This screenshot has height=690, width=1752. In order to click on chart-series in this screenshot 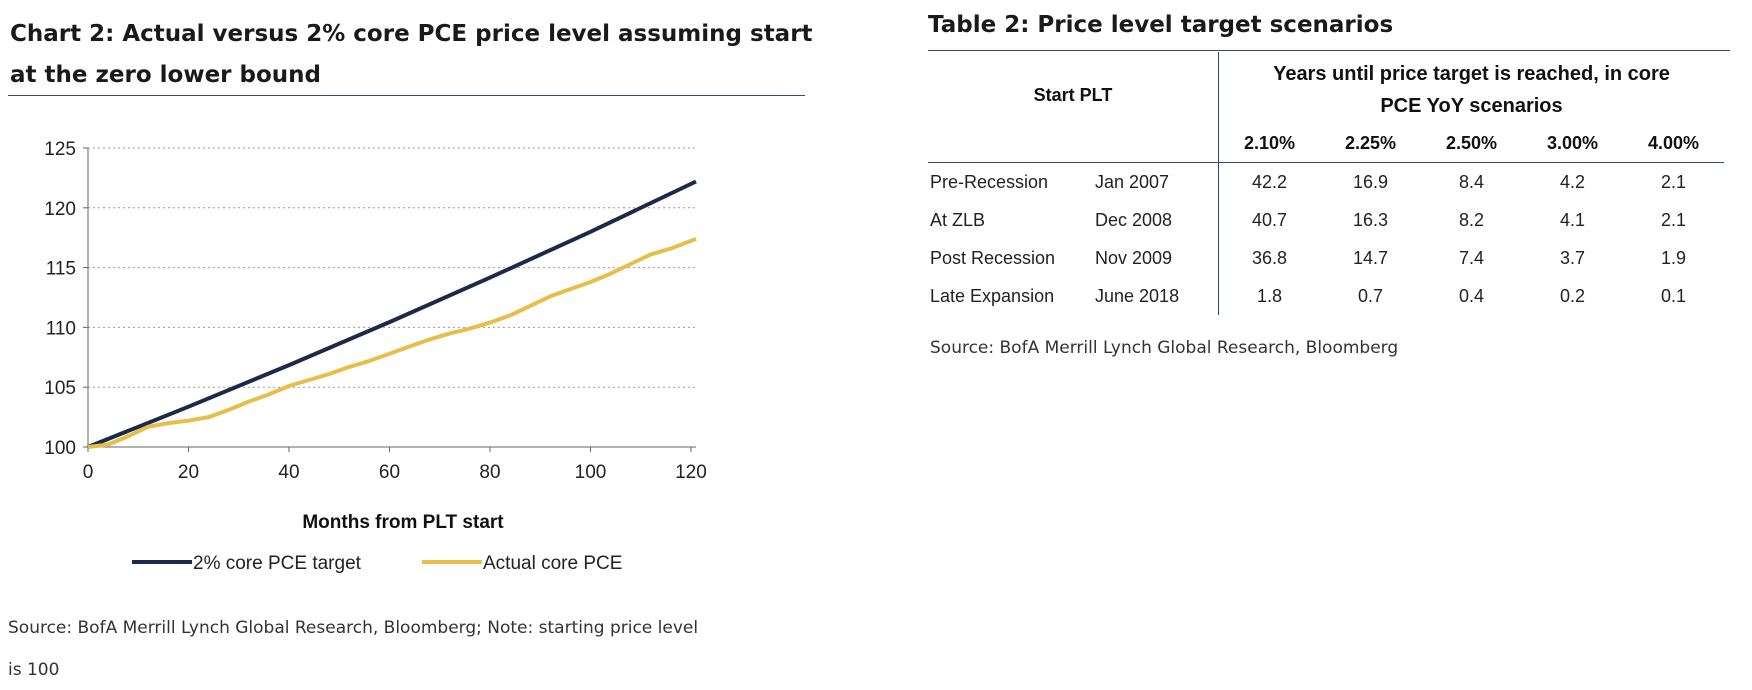, I will do `click(392, 314)`.